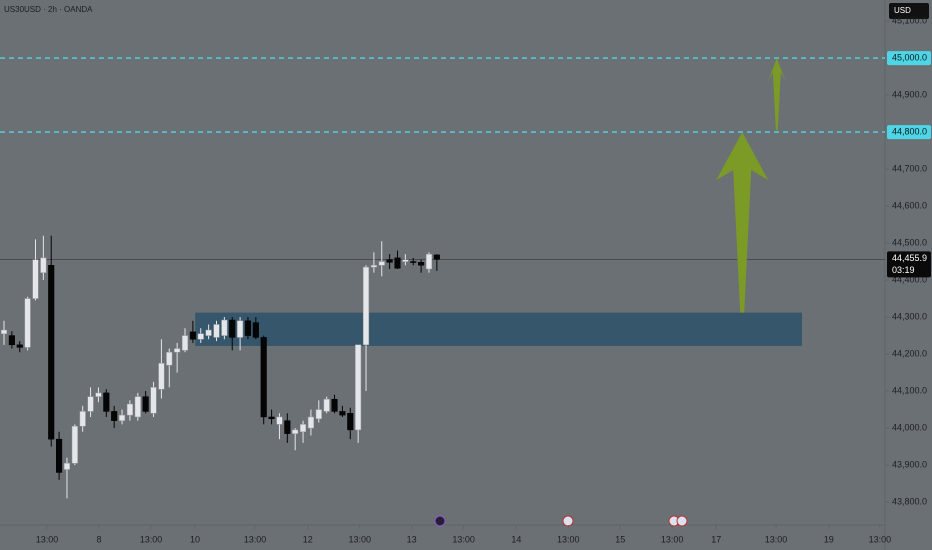 This screenshot has width=932, height=550. I want to click on y-tick-label: 44,000.0, so click(909, 427).